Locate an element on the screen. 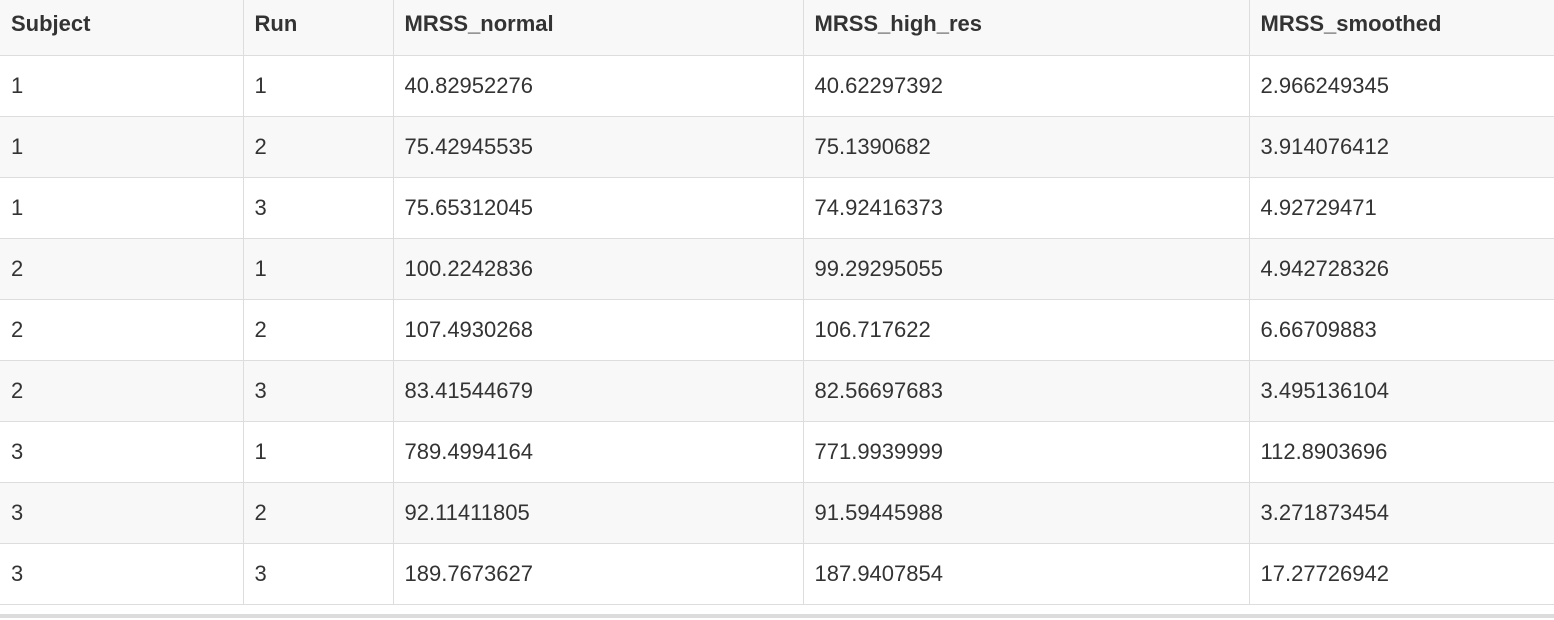 Image resolution: width=1554 pixels, height=620 pixels. cell-mrss-high-res: 74.92416373 is located at coordinates (1026, 207).